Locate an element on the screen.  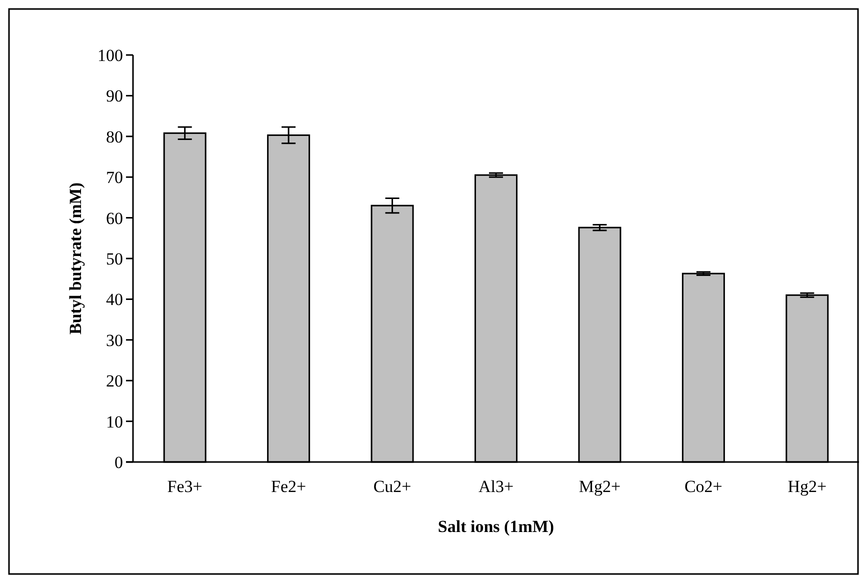
x-tick-label: Cu2+ is located at coordinates (392, 486).